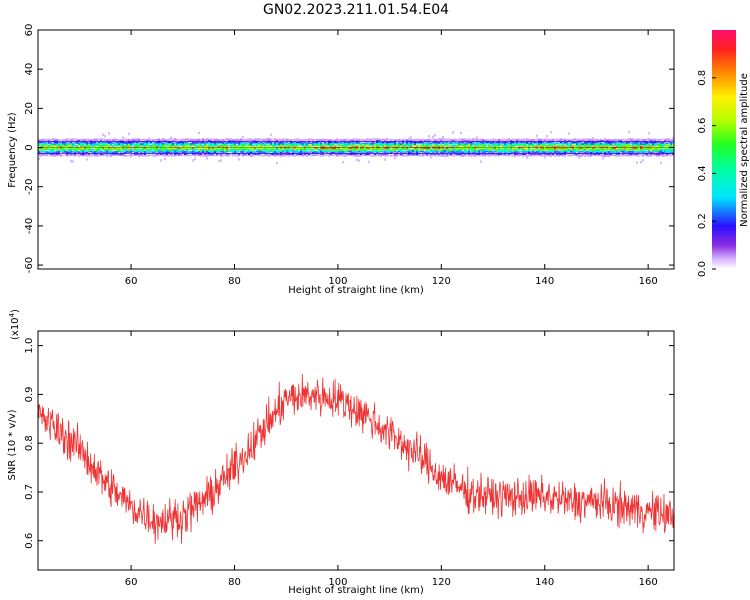 This screenshot has height=600, width=750. I want to click on snr-y-axis-label: SNR (10 * v/v), so click(12, 444).